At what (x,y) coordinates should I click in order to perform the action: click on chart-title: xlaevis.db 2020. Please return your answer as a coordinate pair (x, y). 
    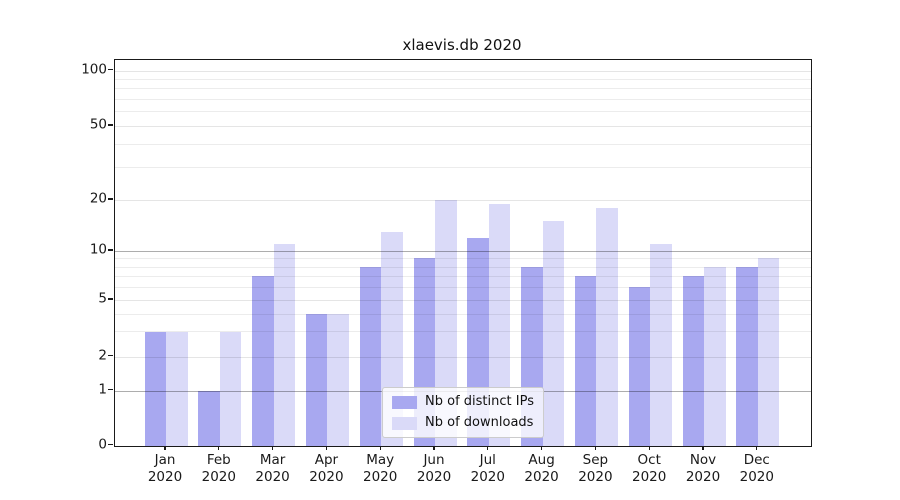
    Looking at the image, I should click on (462, 45).